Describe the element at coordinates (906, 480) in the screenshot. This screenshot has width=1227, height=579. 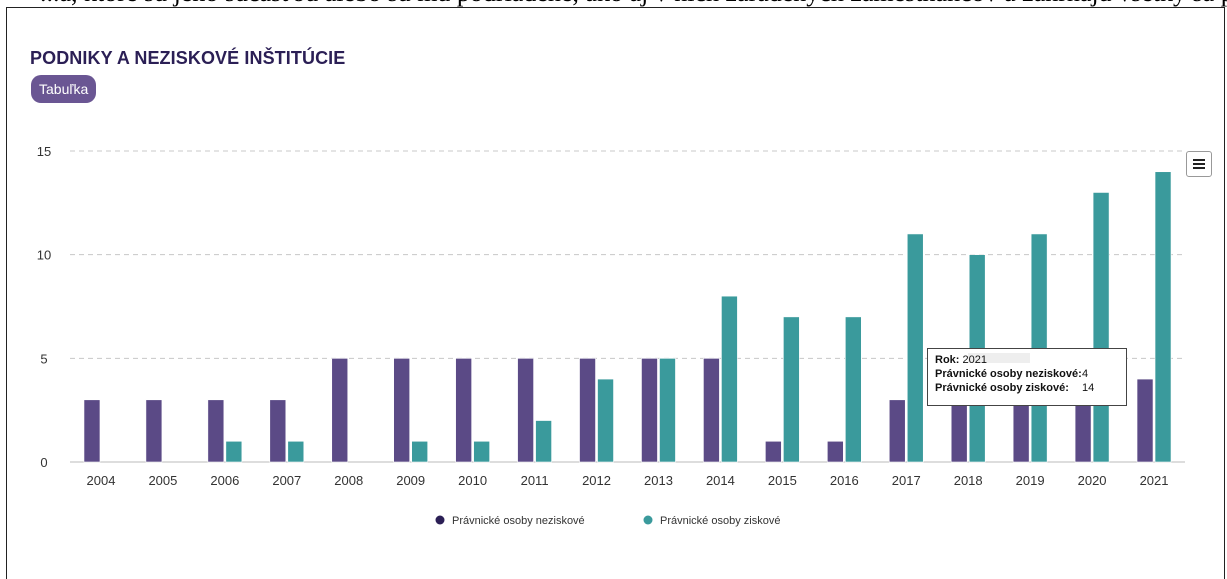
I see `x-tick-label: 2017` at that location.